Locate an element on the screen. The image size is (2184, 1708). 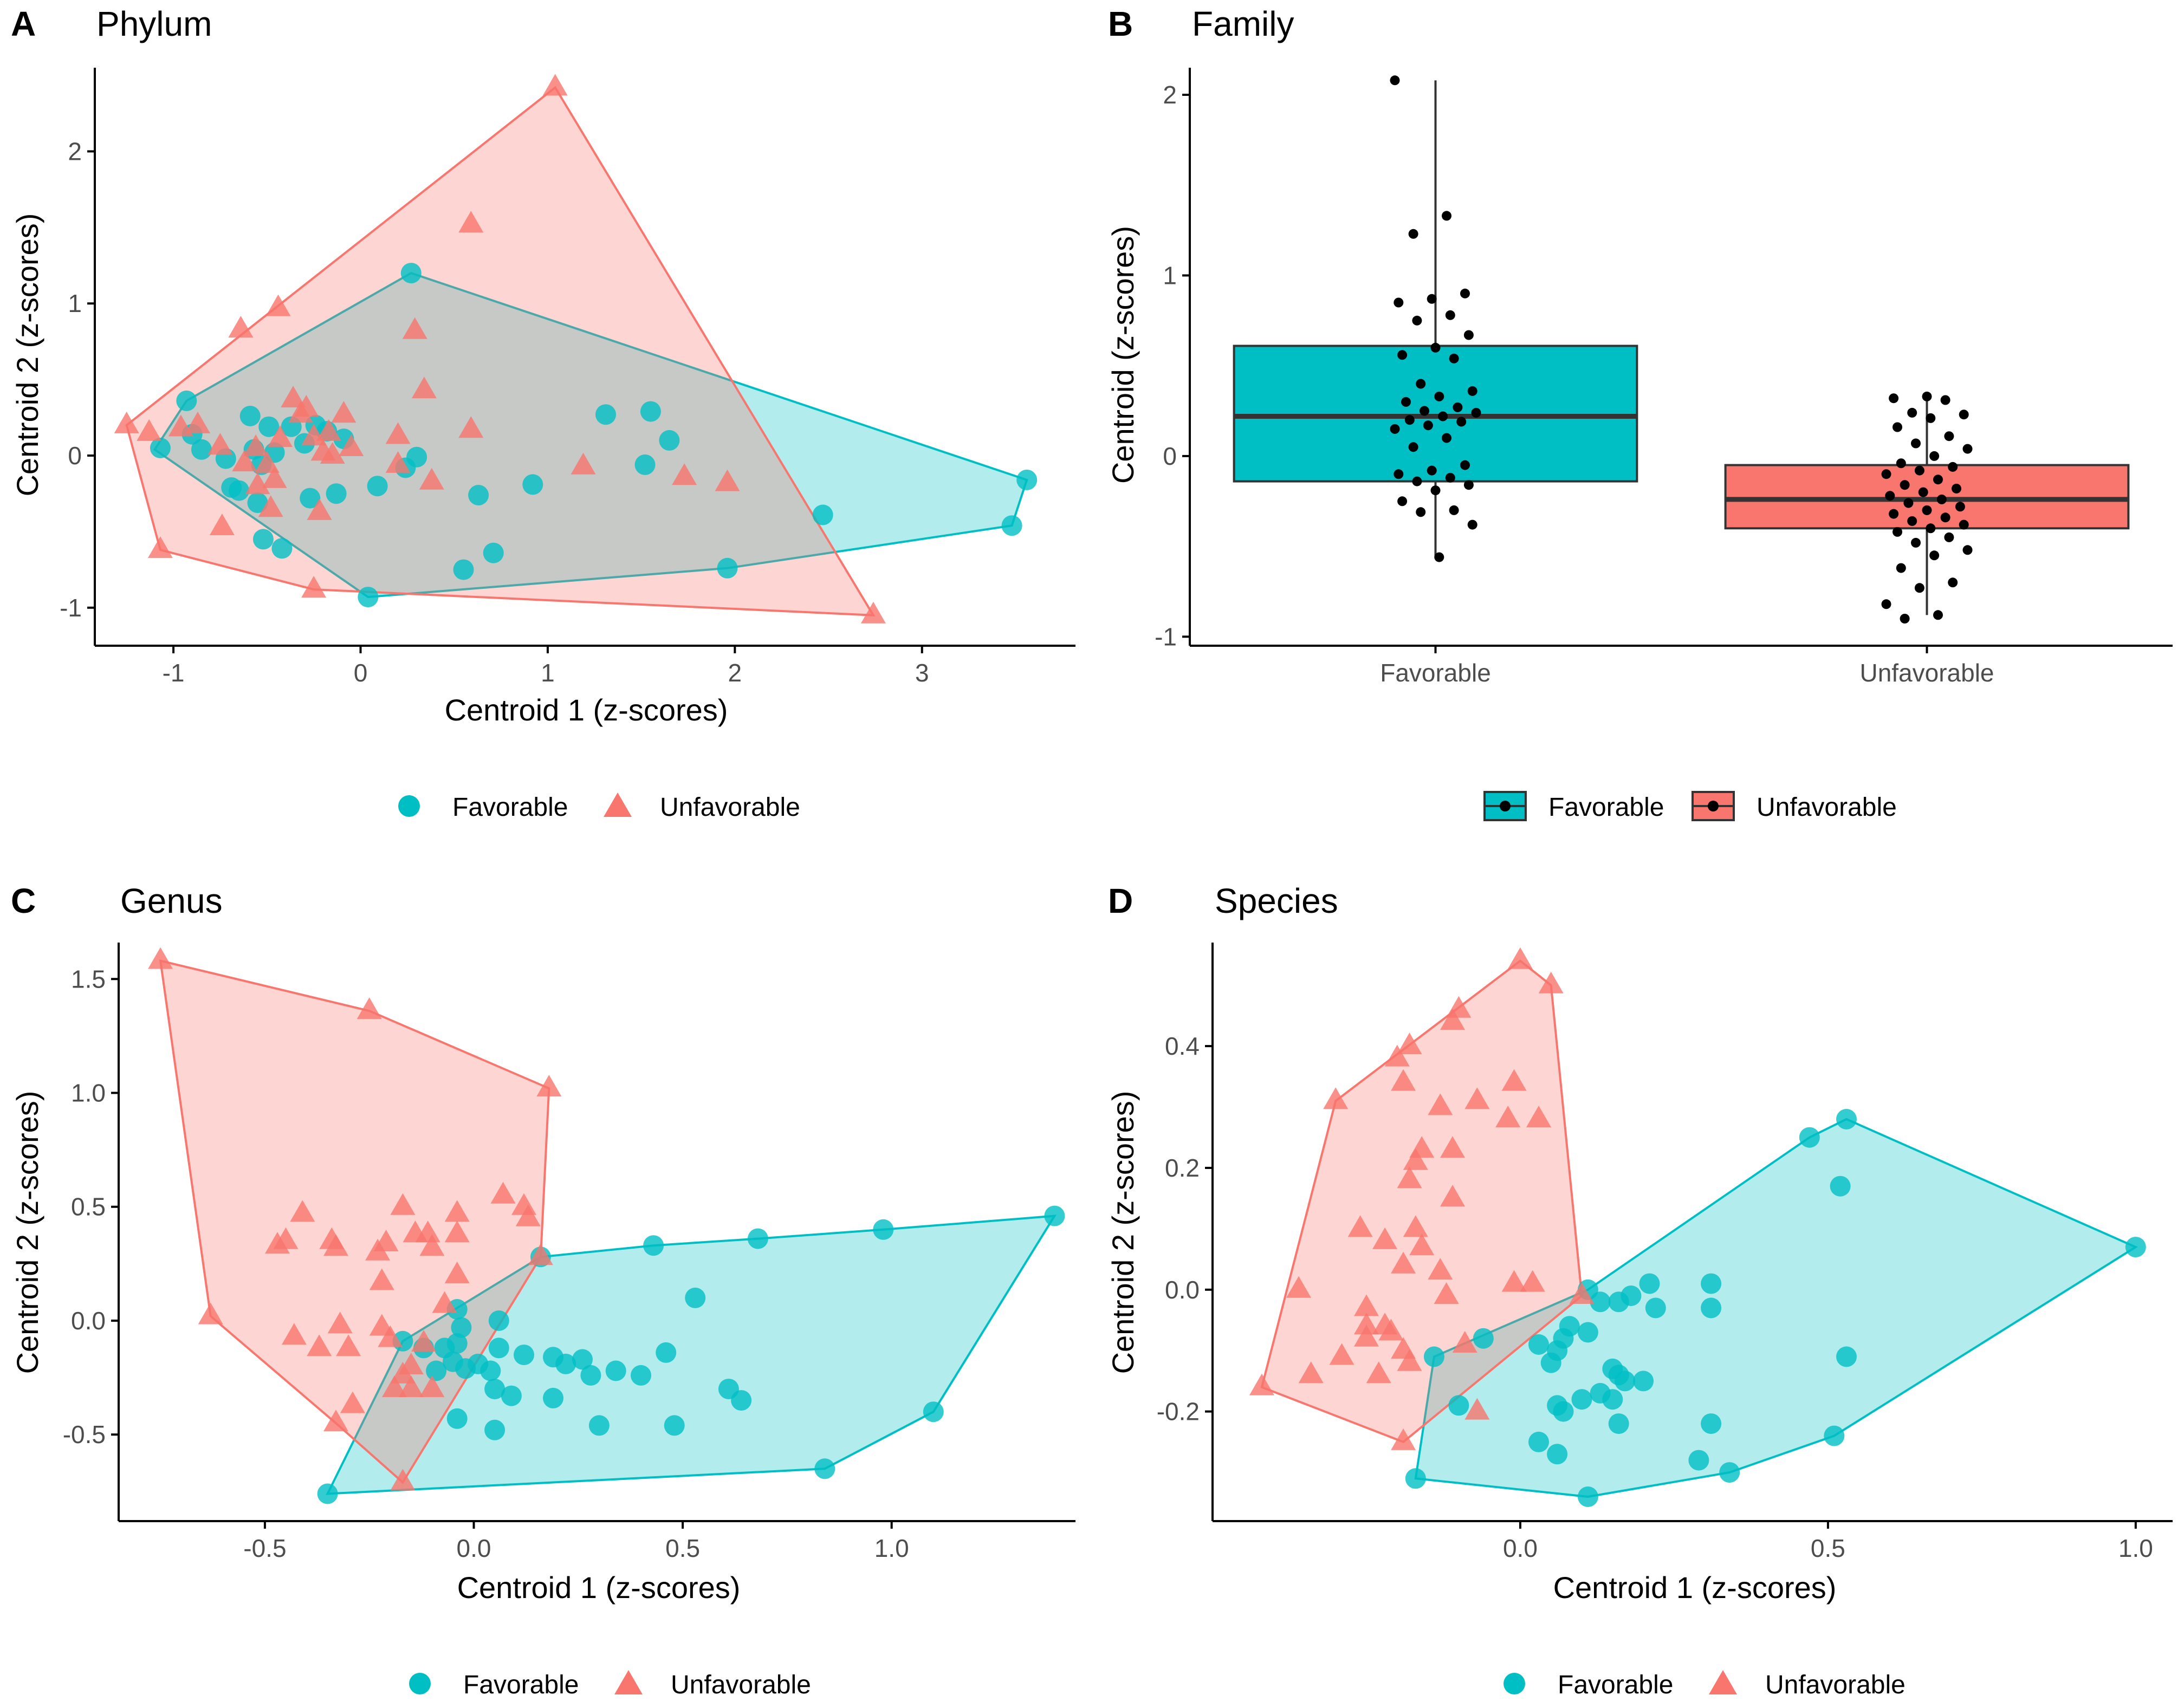
panel-d-y-tick-label: 0.0 is located at coordinates (1182, 1290).